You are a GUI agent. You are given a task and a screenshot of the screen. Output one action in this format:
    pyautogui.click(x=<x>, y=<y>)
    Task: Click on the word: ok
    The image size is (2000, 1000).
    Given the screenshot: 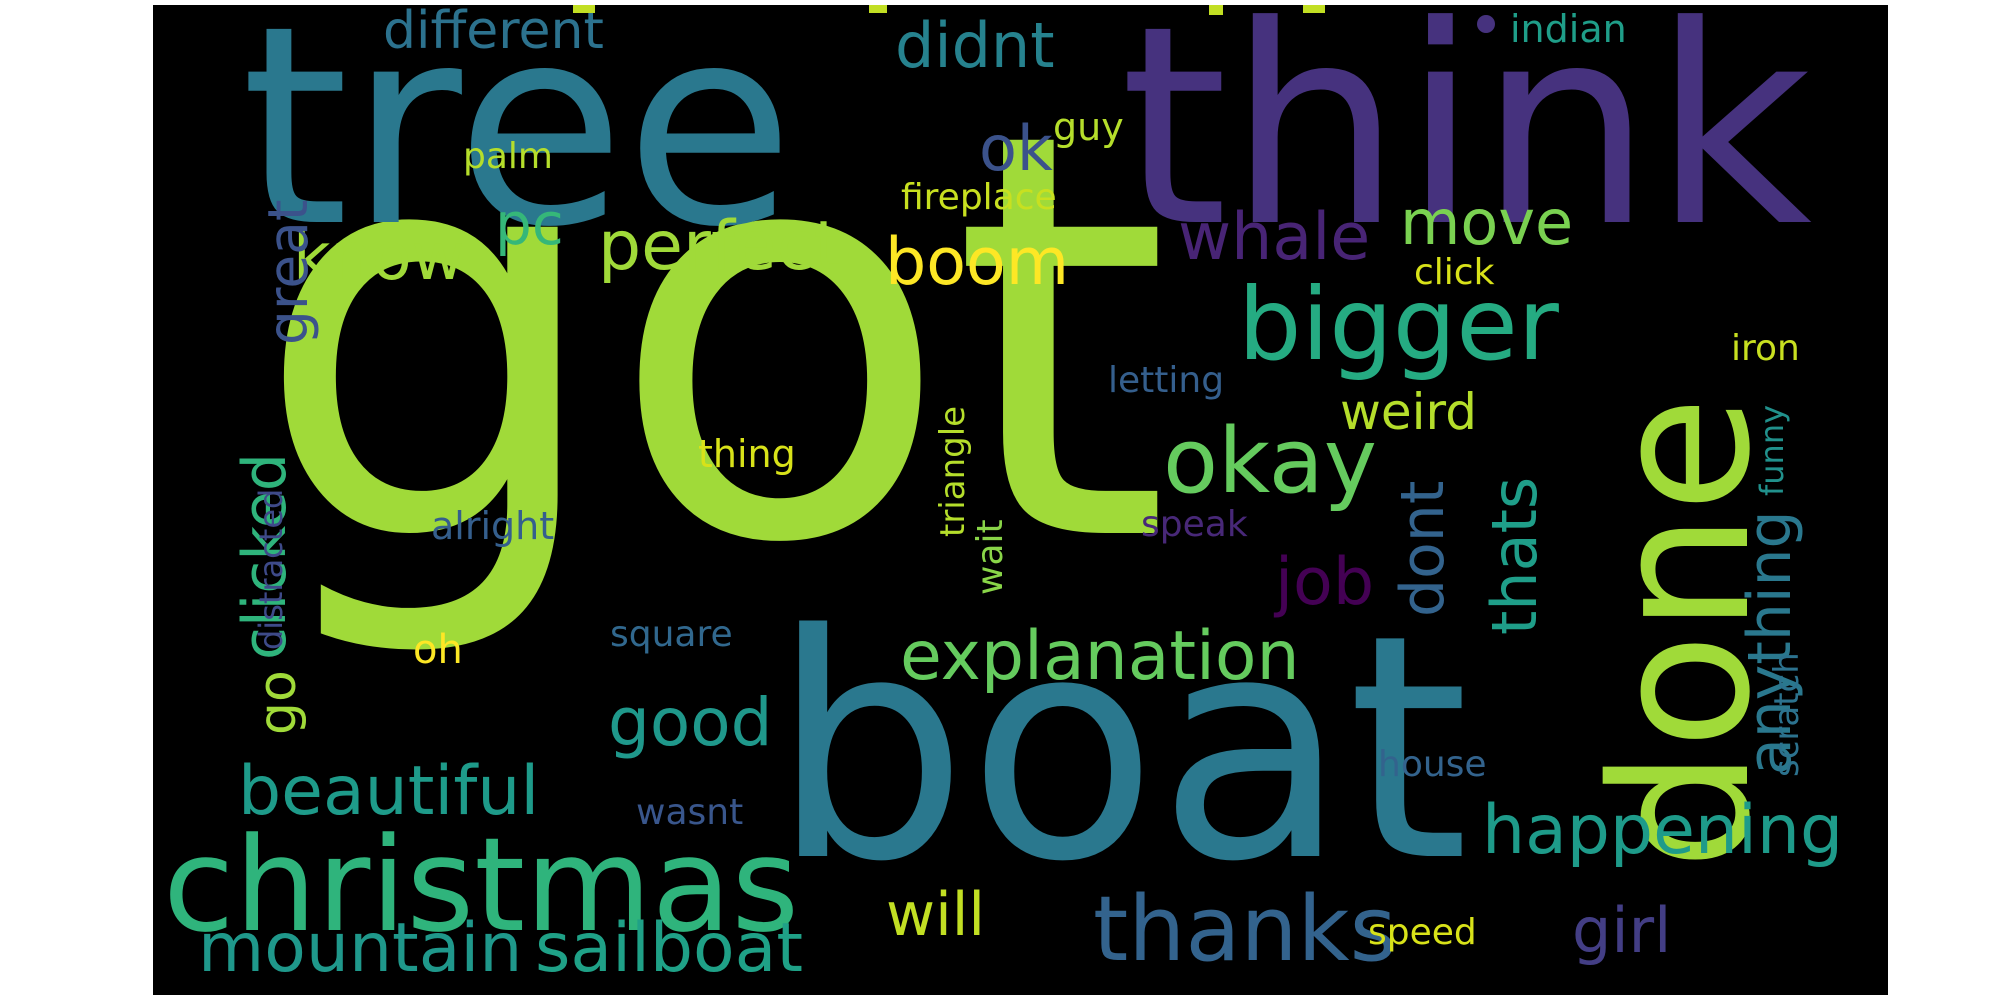 What is the action you would take?
    pyautogui.click(x=1016, y=148)
    